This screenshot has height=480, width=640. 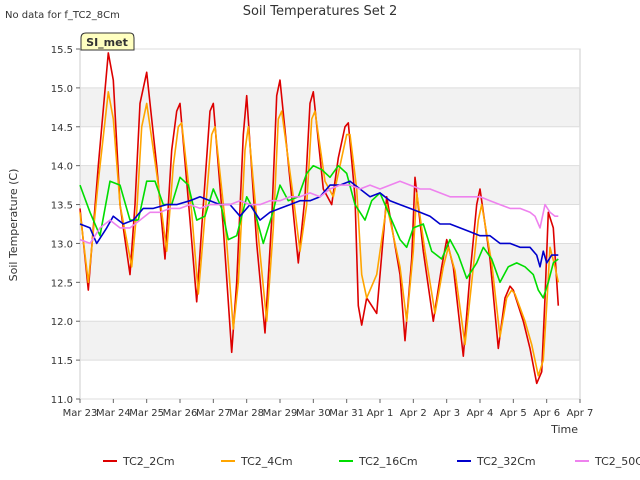 I want to click on x-tick-label: Apr 7, so click(x=580, y=413).